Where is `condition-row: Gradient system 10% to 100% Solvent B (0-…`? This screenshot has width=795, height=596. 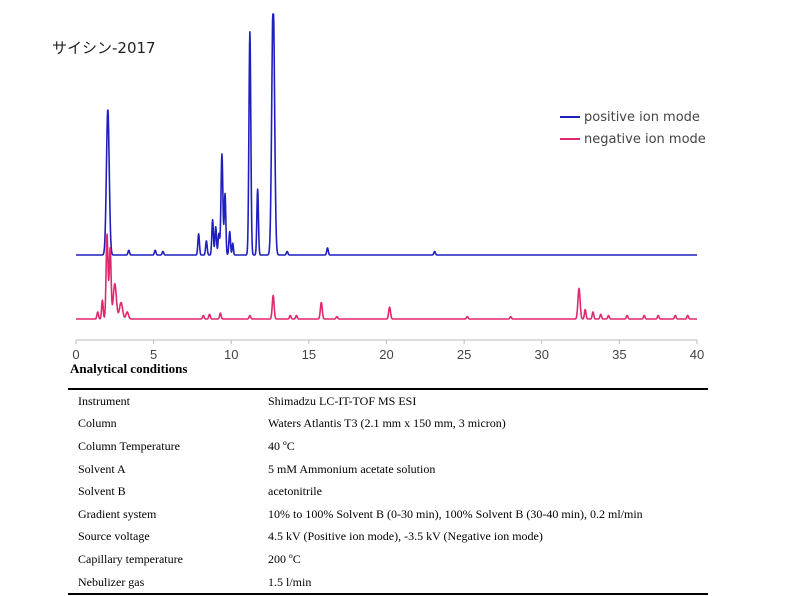
condition-row: Gradient system 10% to 100% Solvent B (0-… is located at coordinates (388, 514).